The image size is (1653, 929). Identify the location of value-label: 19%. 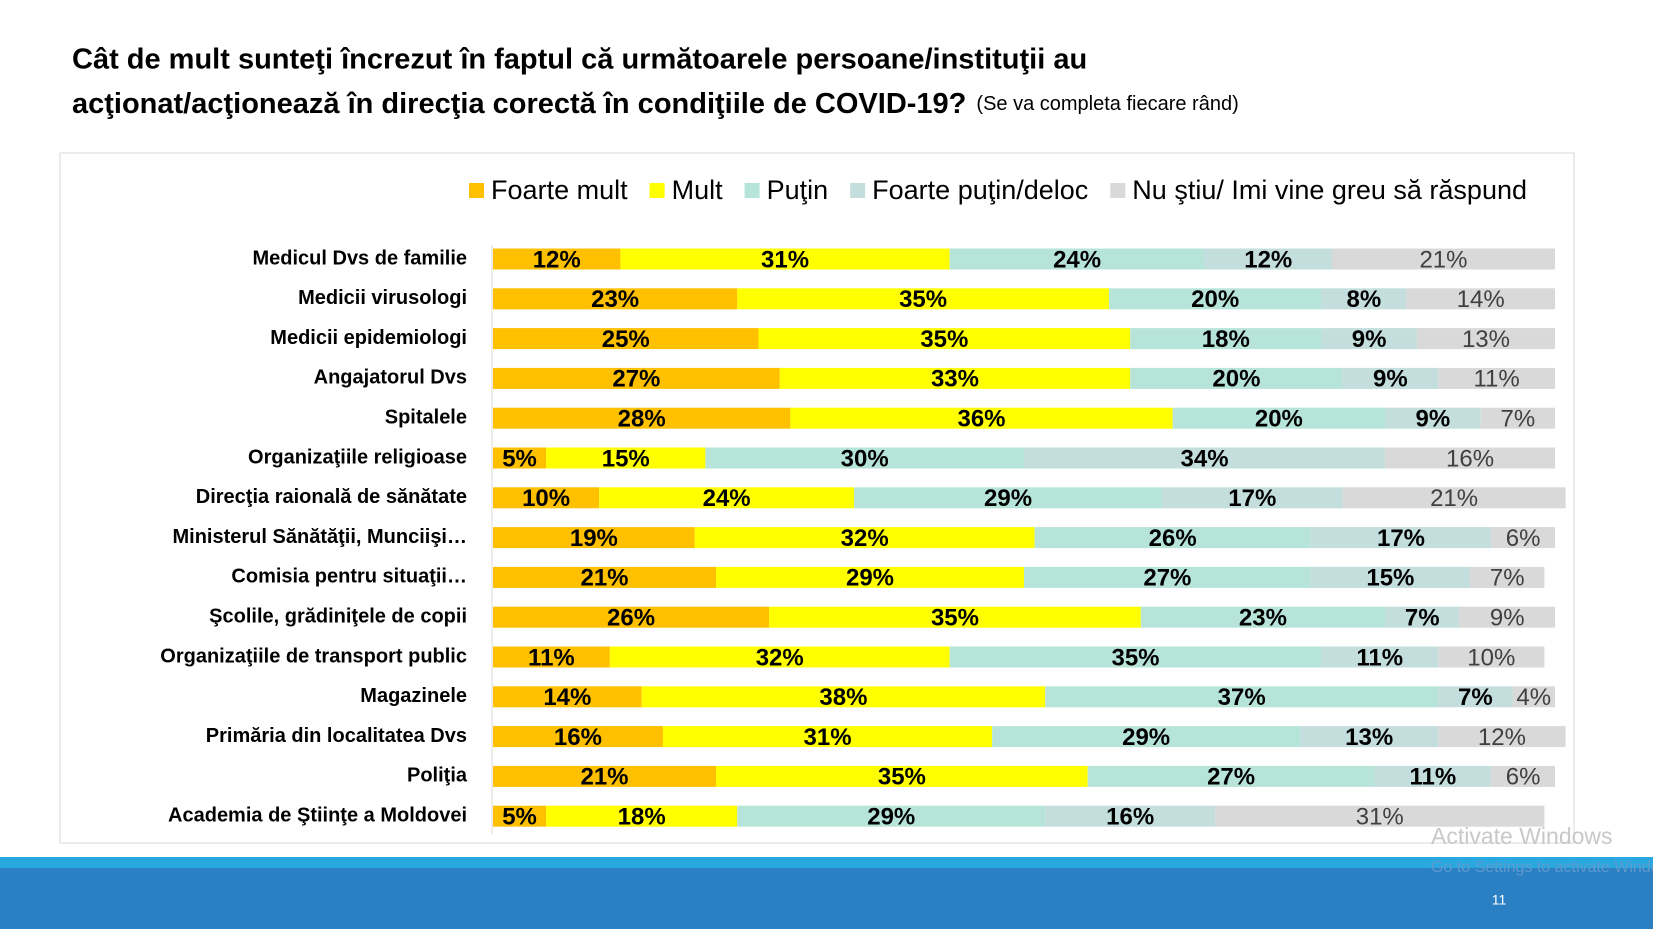
(594, 538).